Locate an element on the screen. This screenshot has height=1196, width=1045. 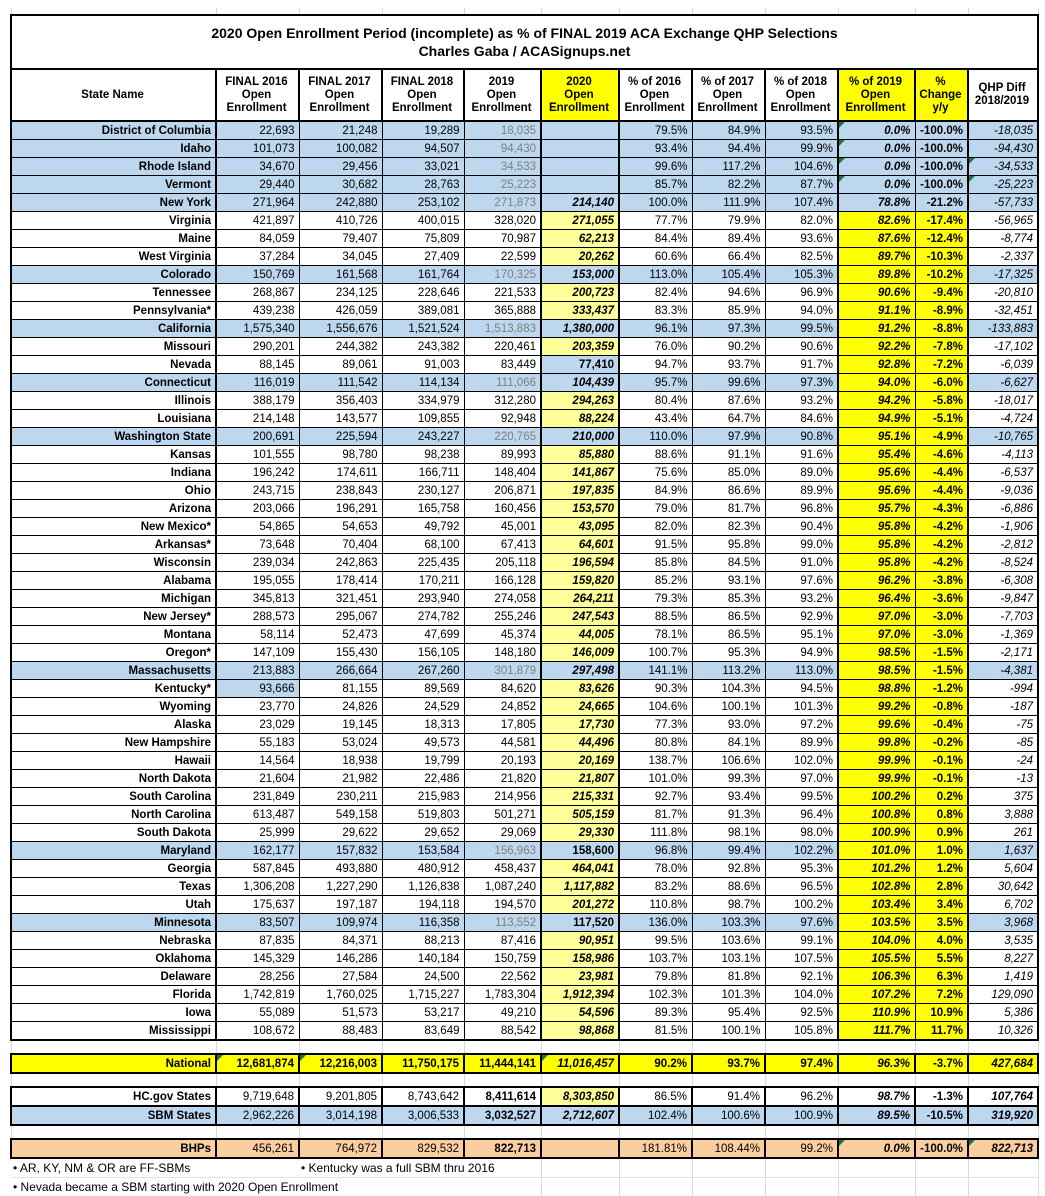
oklahoma-pct-change-yy: 5.5% is located at coordinates (941, 959).